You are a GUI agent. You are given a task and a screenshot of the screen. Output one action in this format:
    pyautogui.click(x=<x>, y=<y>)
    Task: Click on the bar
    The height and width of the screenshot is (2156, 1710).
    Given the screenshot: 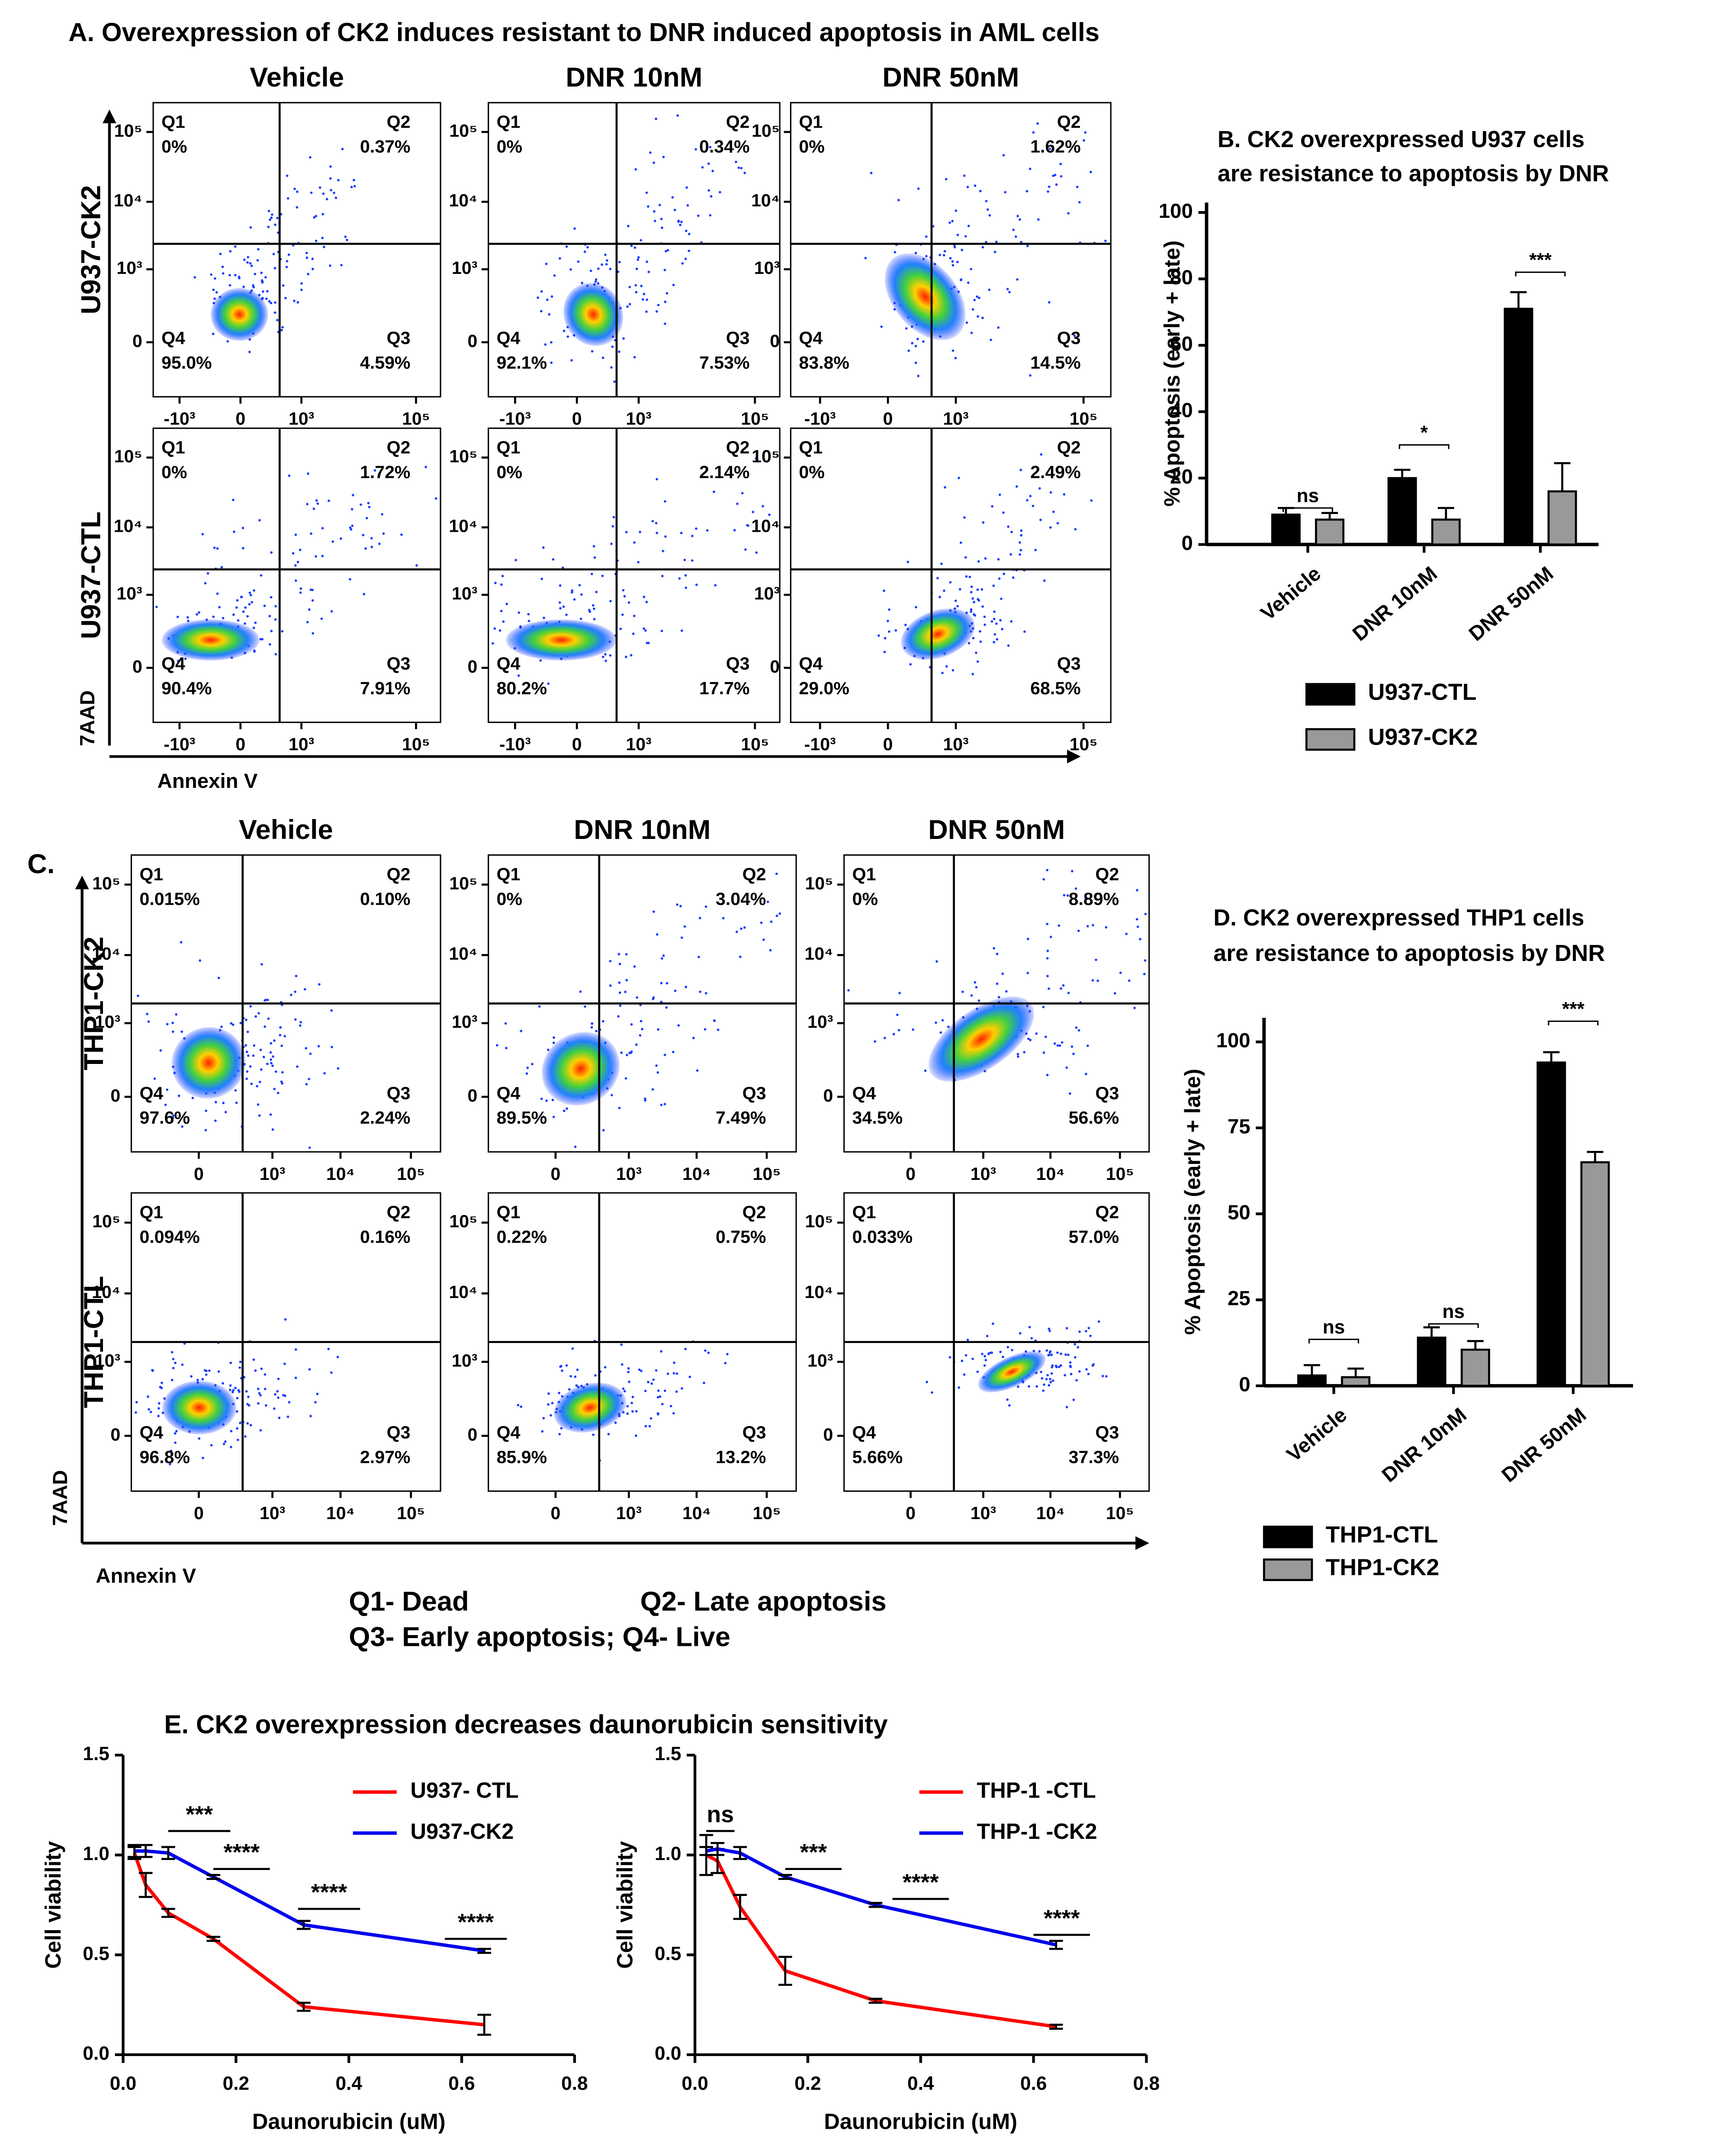 What is the action you would take?
    pyautogui.click(x=1551, y=1224)
    